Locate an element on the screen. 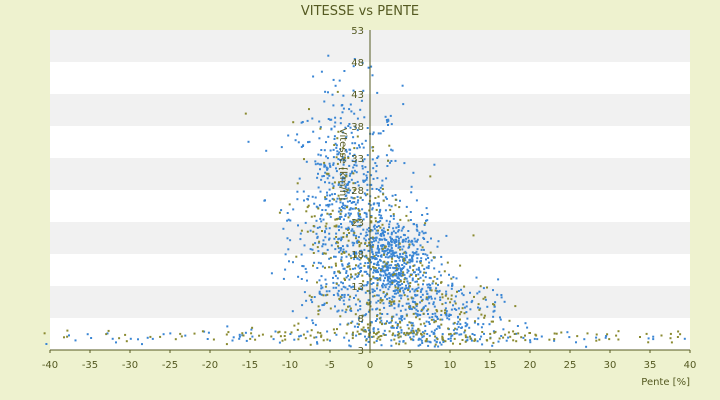 The width and height of the screenshot is (720, 400). y-tick-label: 48 is located at coordinates (357, 63).